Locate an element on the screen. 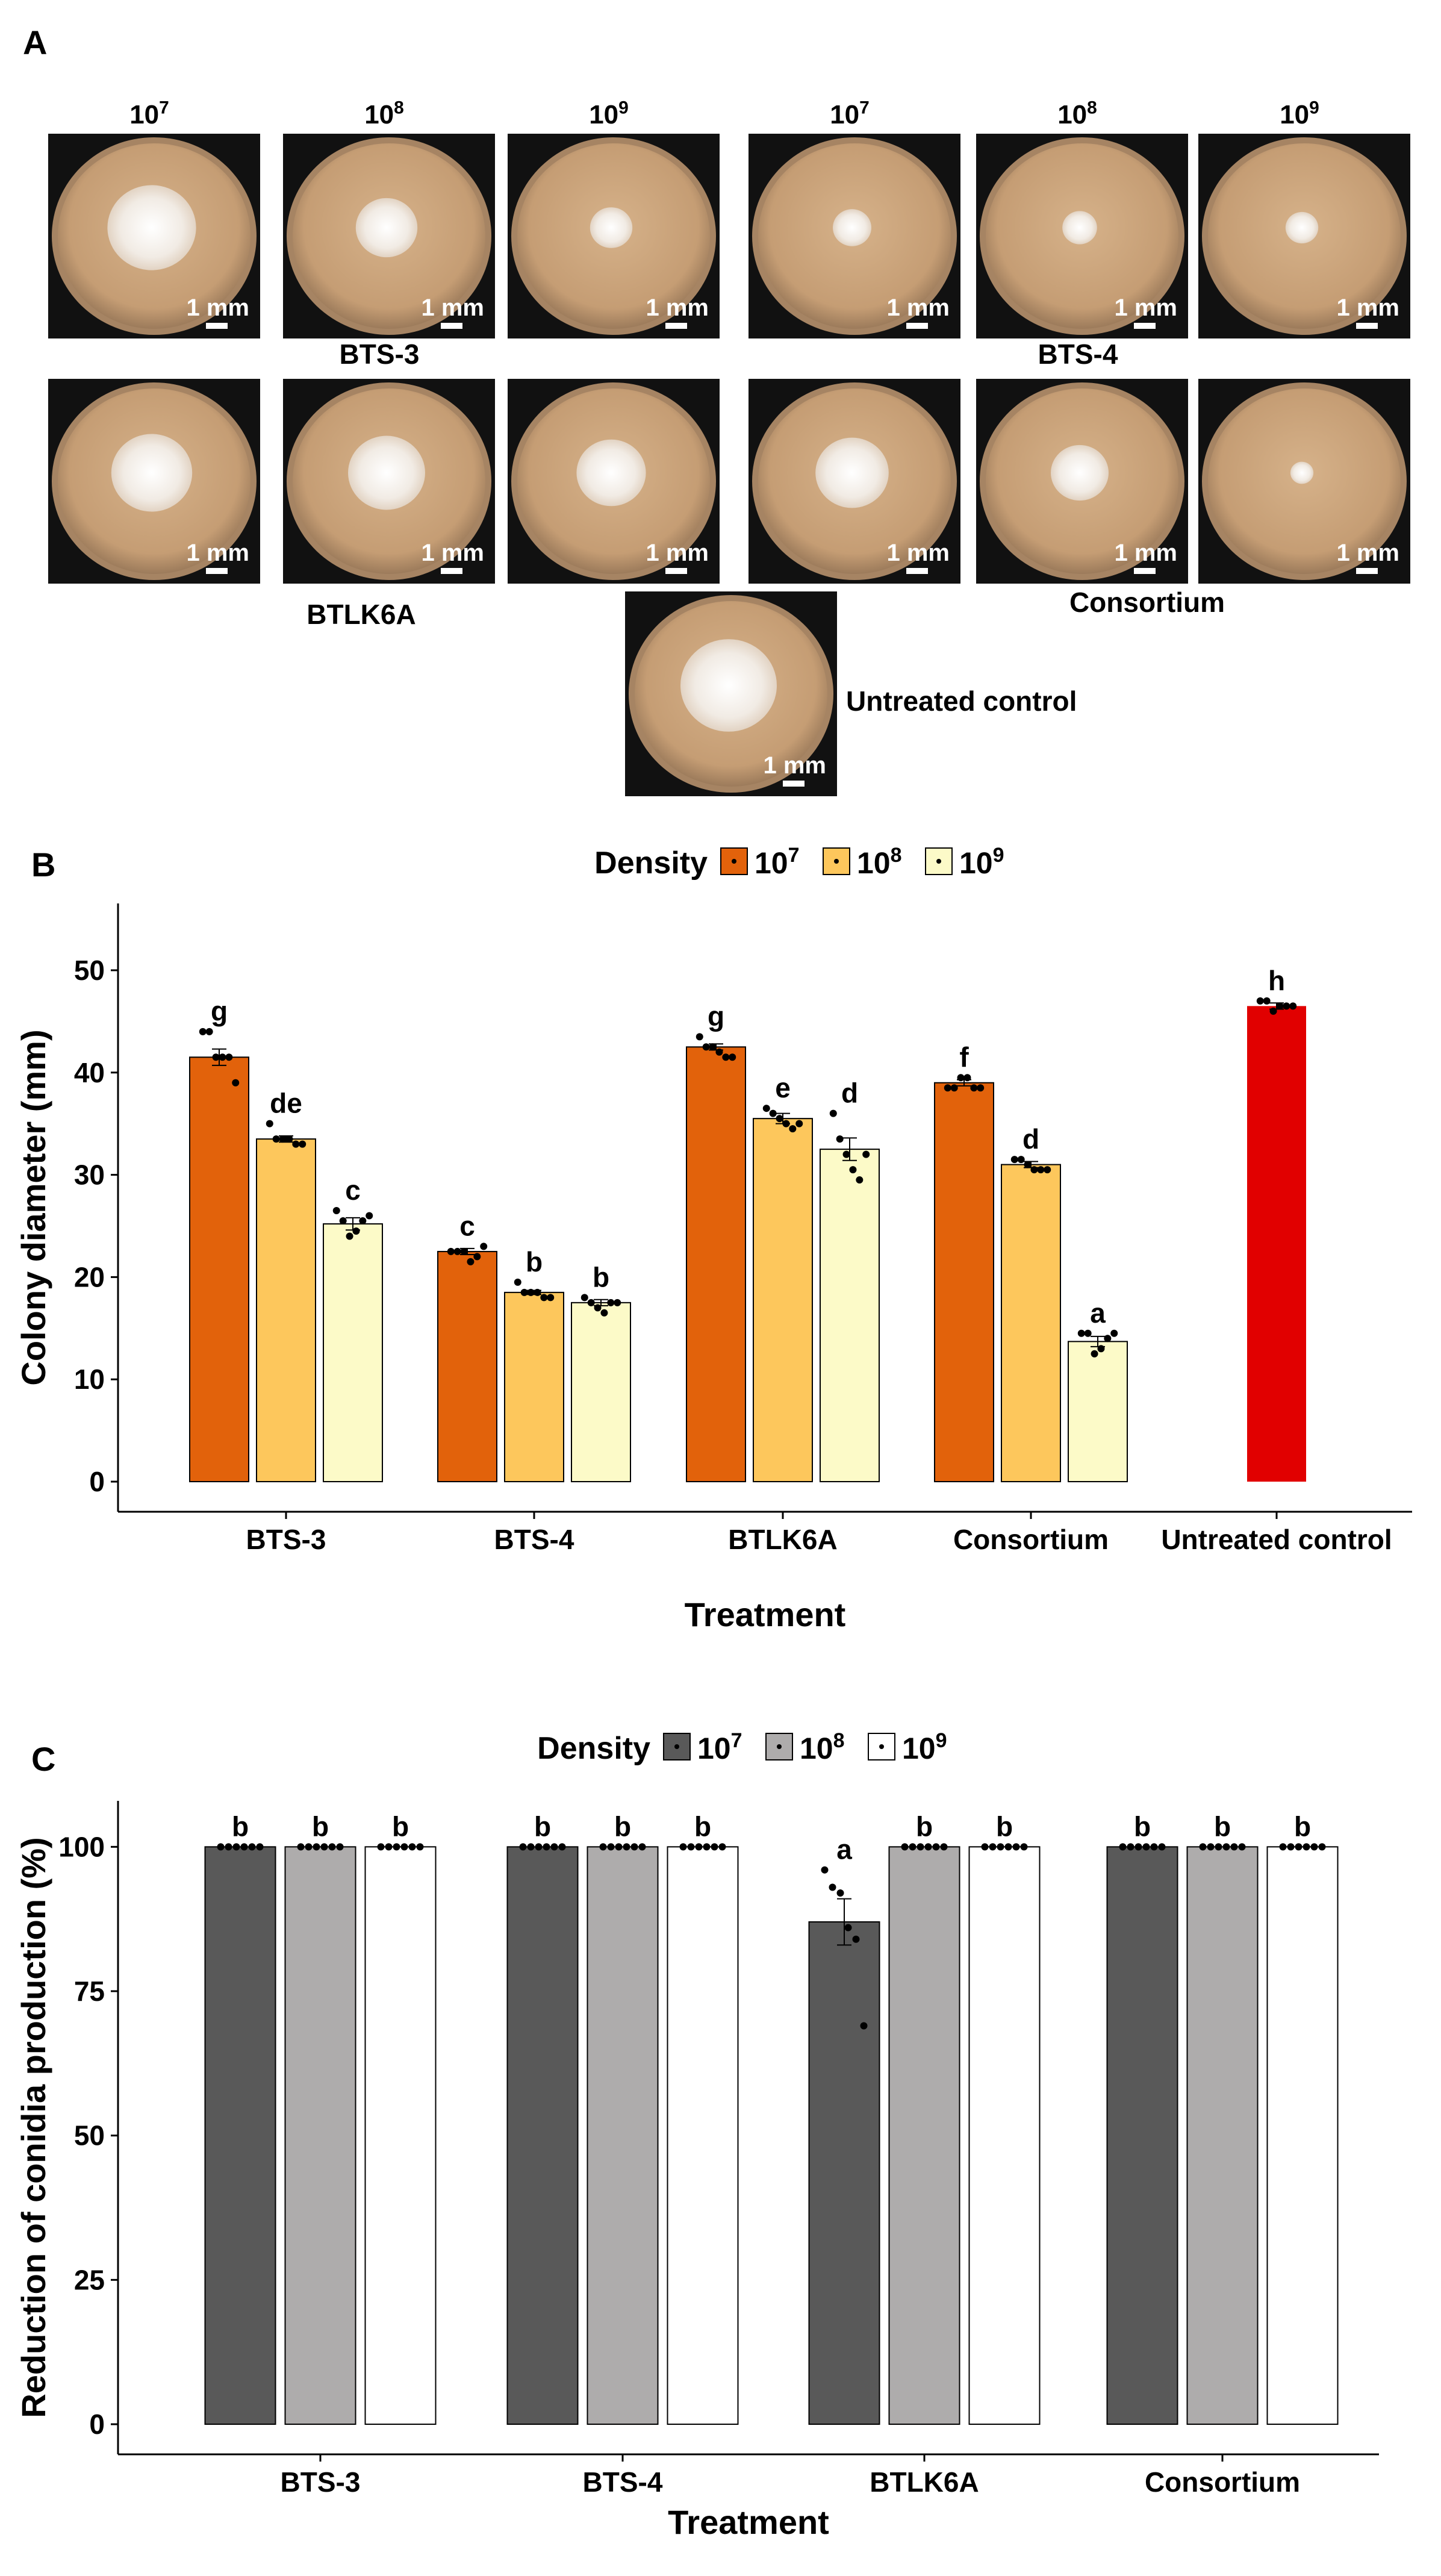 This screenshot has height=2576, width=1441. y-tick-label-10: 10 is located at coordinates (89, 1379).